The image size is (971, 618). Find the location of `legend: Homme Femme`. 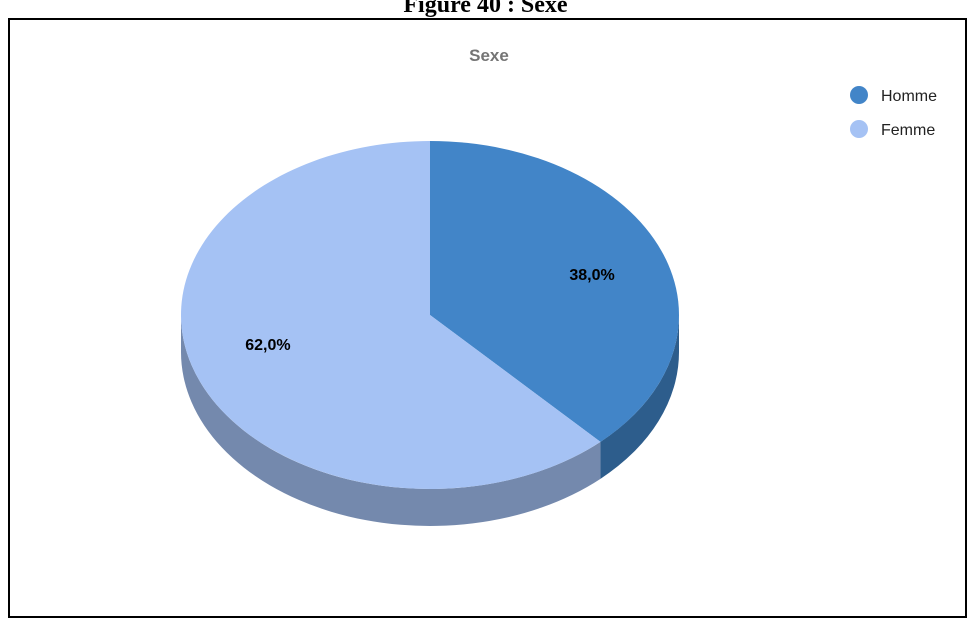

legend: Homme Femme is located at coordinates (893, 112).